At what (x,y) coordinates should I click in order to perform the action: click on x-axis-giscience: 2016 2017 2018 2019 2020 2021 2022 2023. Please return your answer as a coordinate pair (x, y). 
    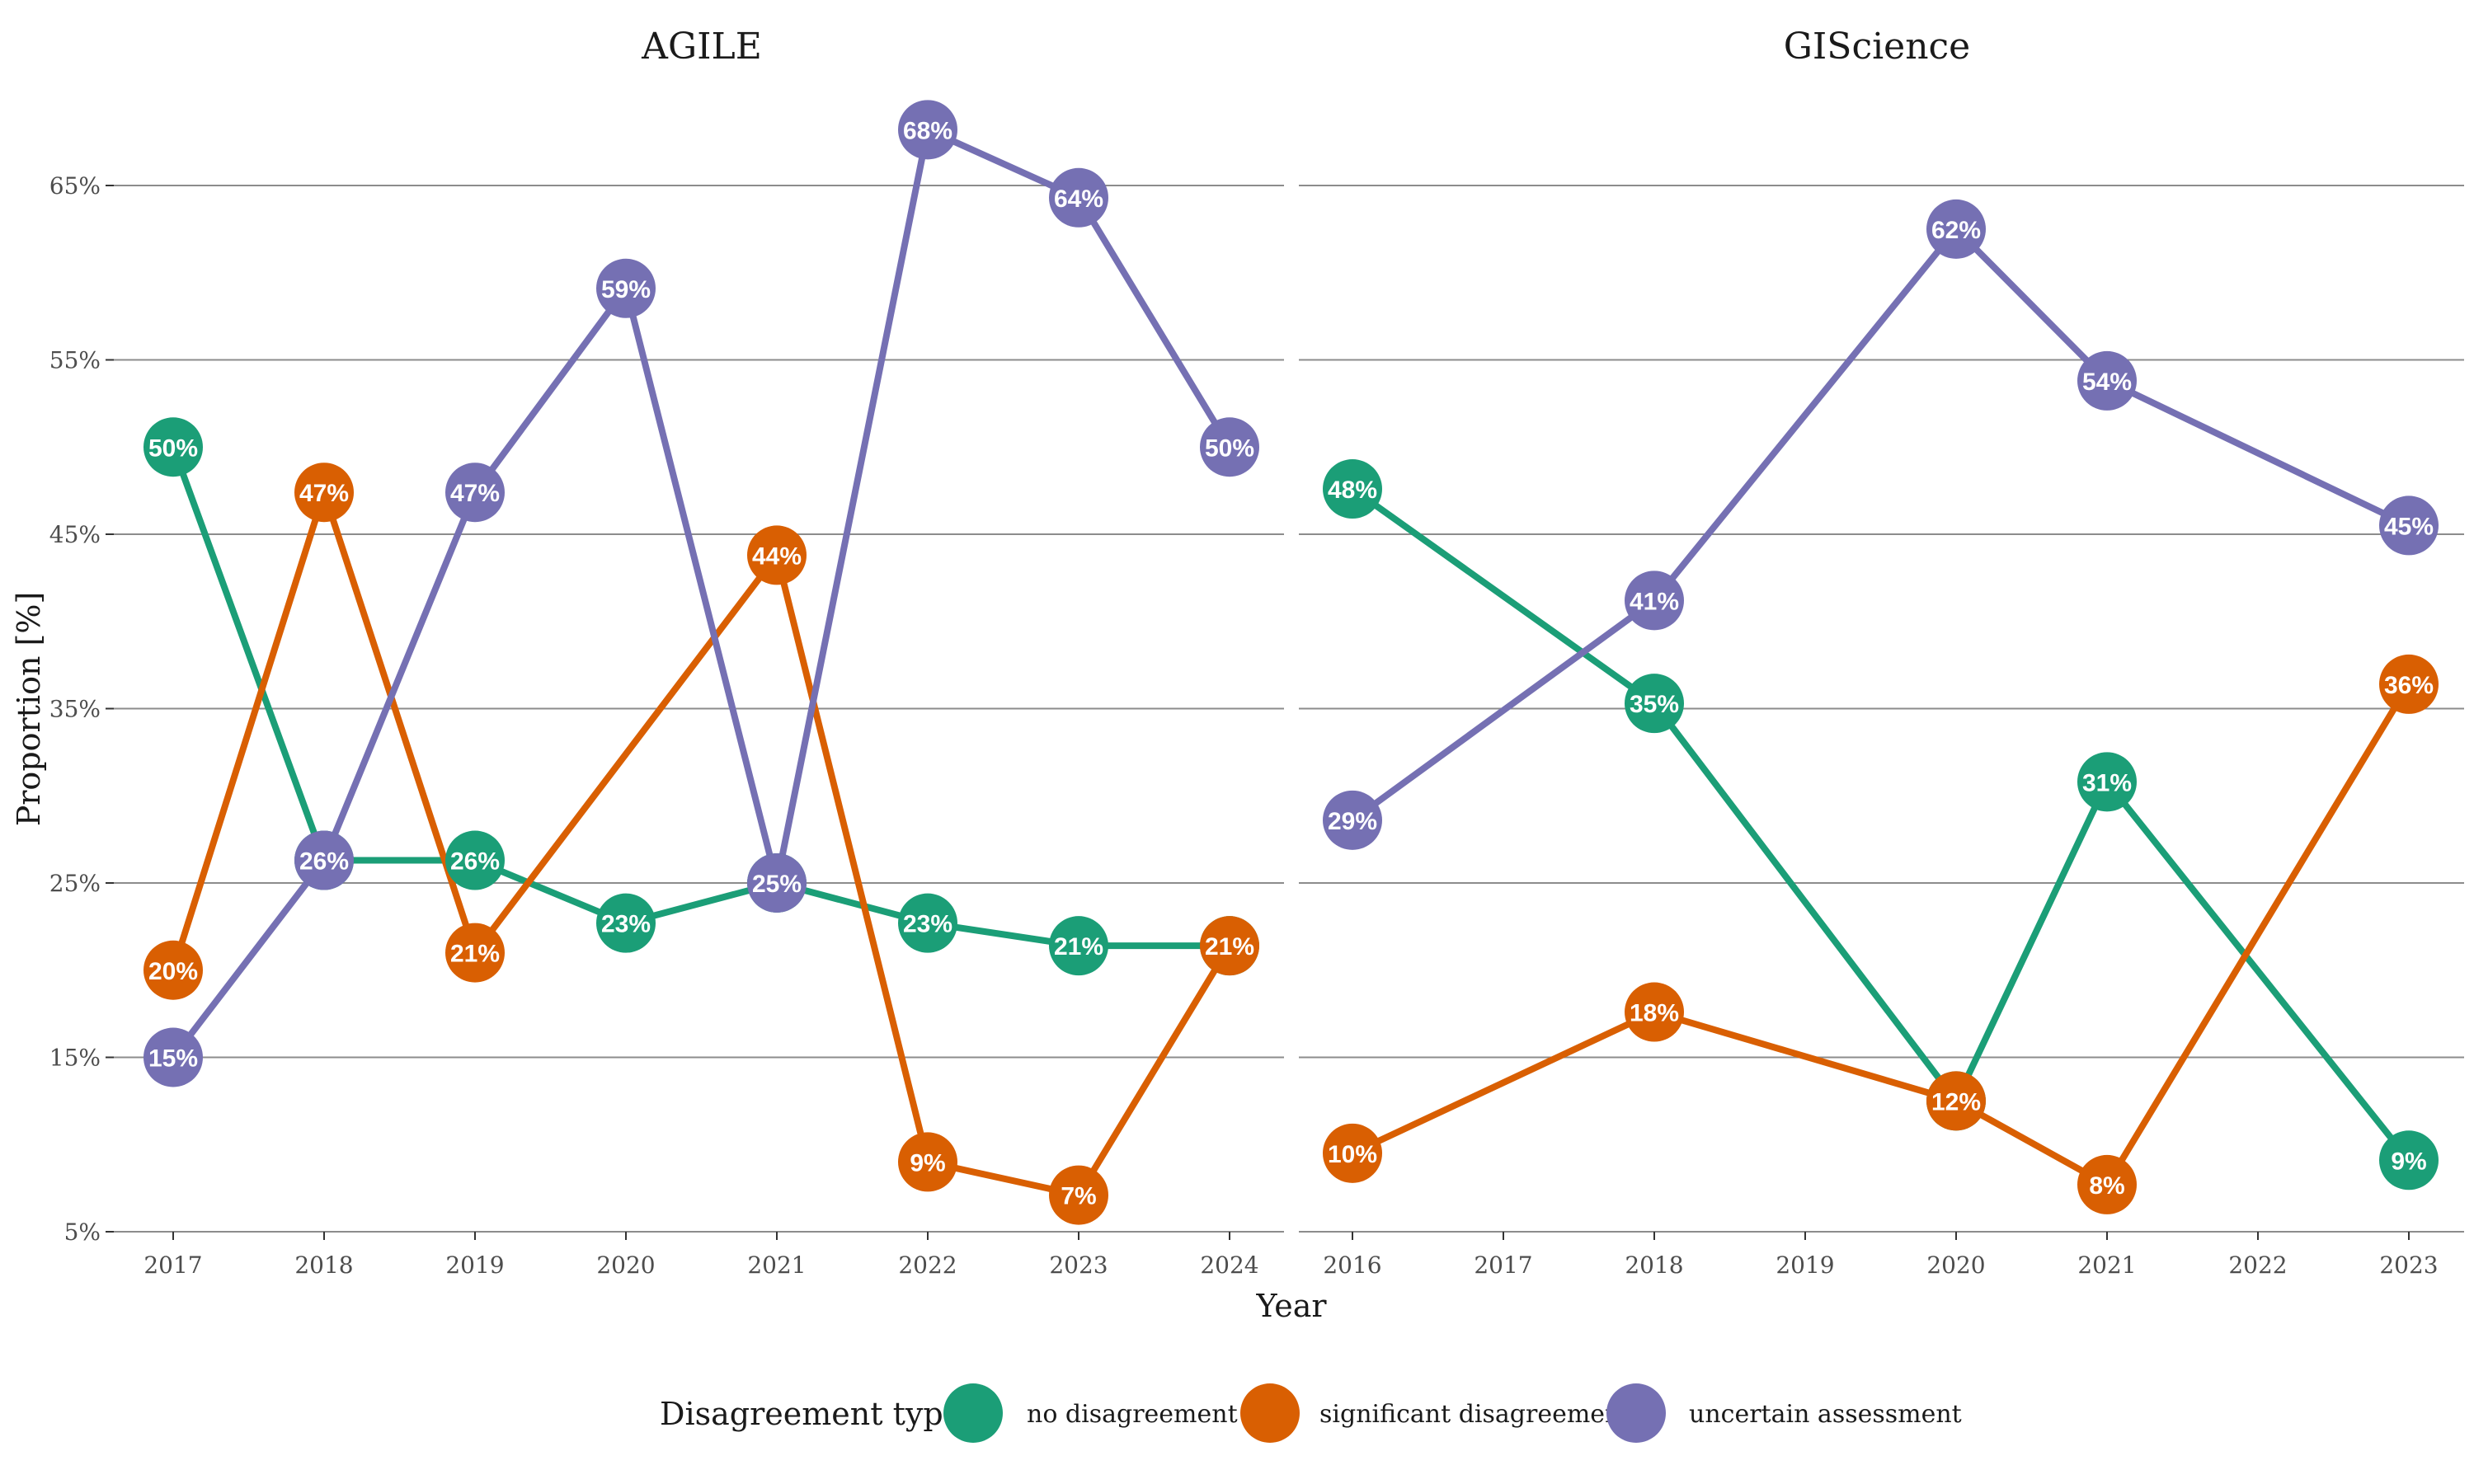
    Looking at the image, I should click on (1881, 1255).